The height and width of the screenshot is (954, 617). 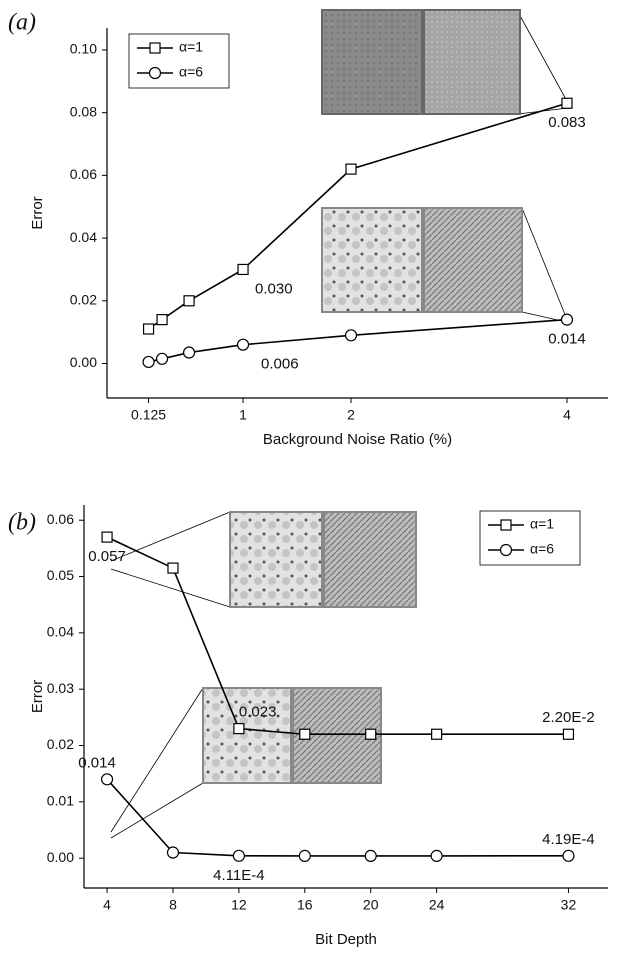 What do you see at coordinates (60, 688) in the screenshot?
I see `y-tick-label: 0.03` at bounding box center [60, 688].